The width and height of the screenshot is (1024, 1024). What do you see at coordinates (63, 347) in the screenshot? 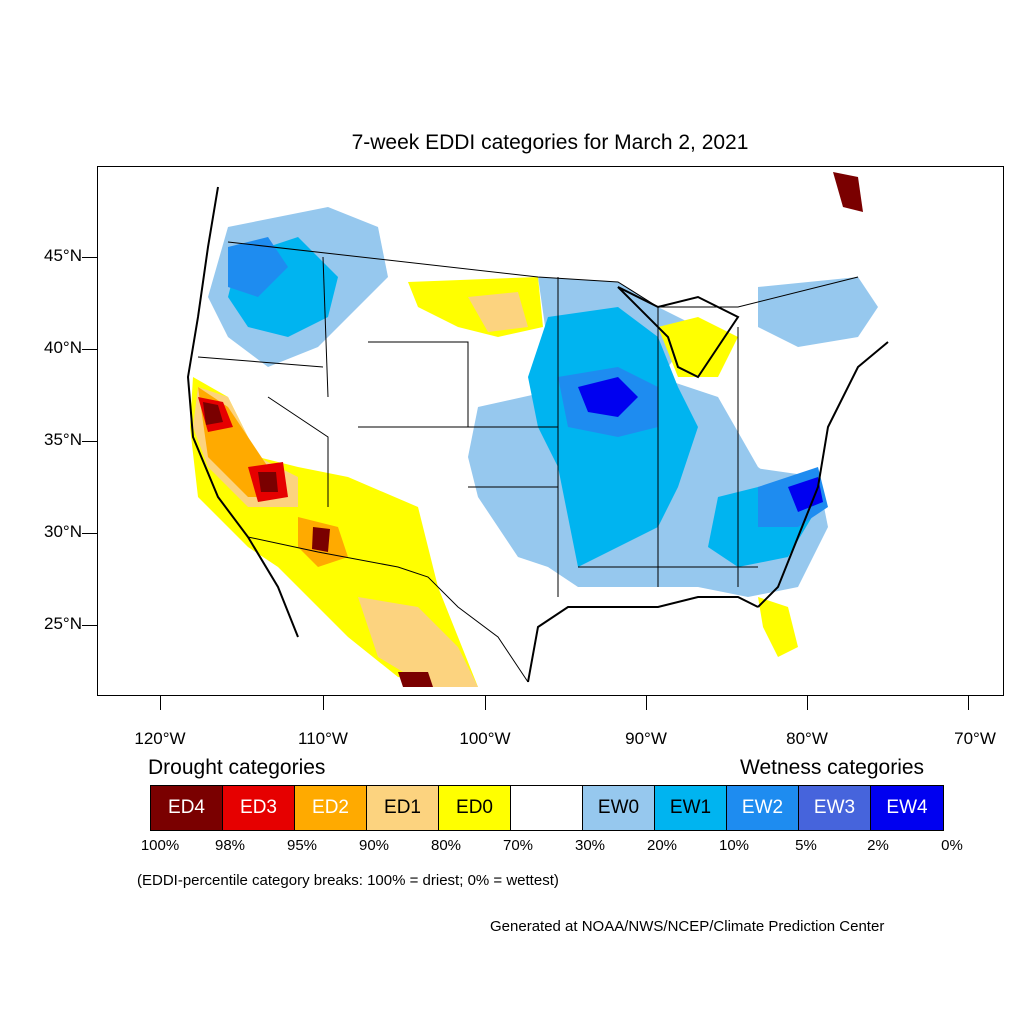
I see `lat-label-40: 40°N` at bounding box center [63, 347].